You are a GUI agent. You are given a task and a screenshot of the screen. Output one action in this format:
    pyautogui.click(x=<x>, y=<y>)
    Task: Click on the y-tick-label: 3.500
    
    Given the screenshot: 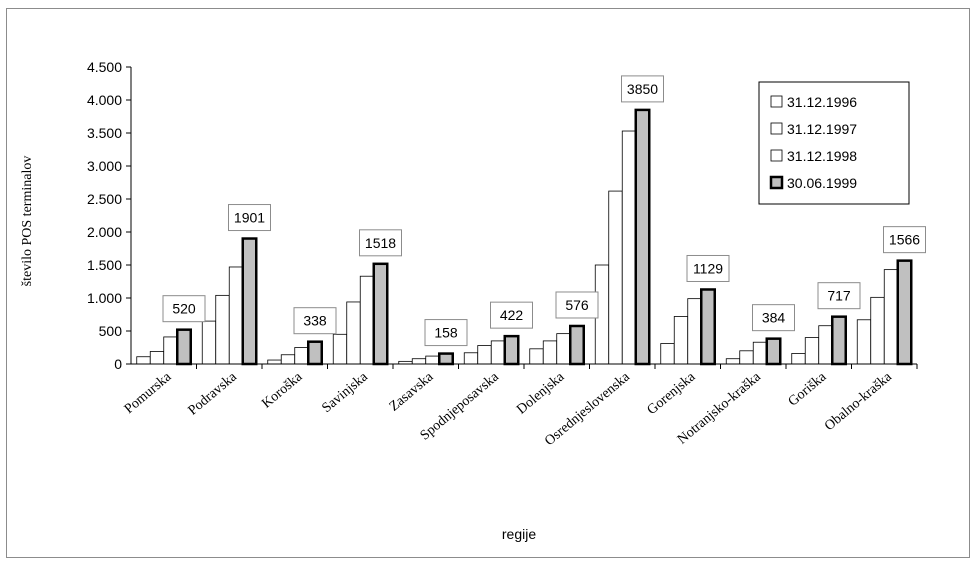 What is the action you would take?
    pyautogui.click(x=104, y=133)
    